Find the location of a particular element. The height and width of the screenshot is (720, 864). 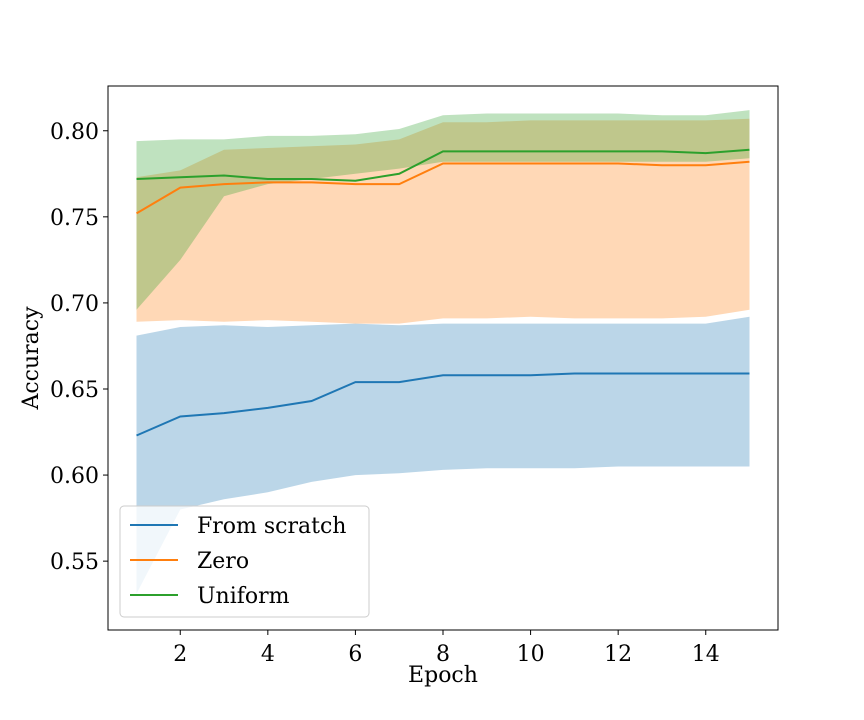

y-axis-label: Accuracy is located at coordinates (31, 358).